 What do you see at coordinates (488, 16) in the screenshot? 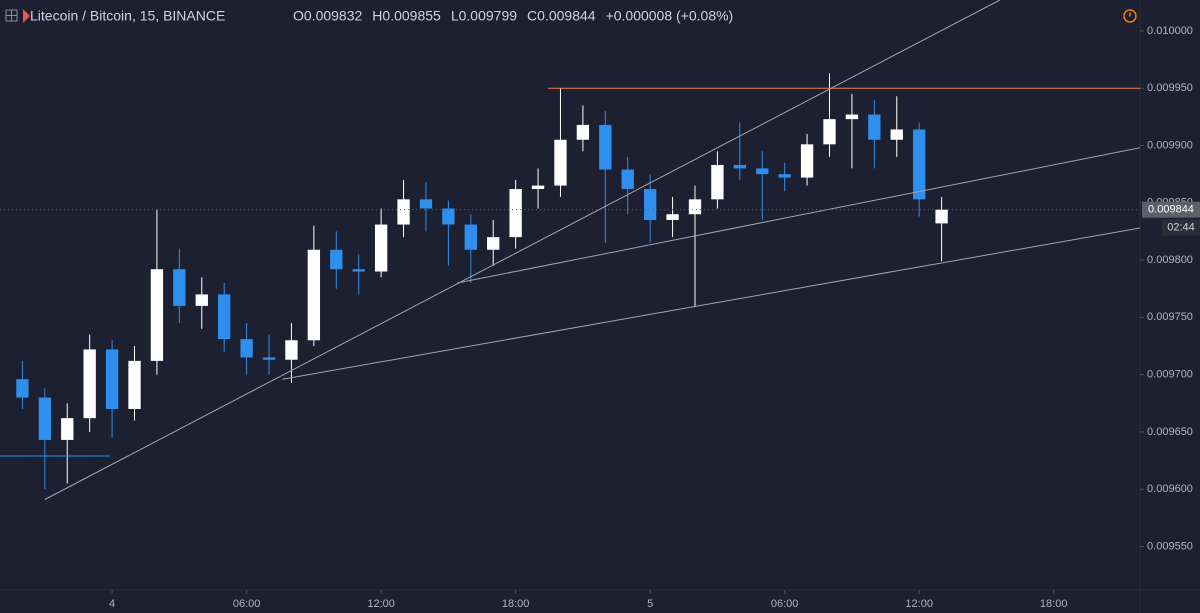
I see `ohlc-value: 0.009799` at bounding box center [488, 16].